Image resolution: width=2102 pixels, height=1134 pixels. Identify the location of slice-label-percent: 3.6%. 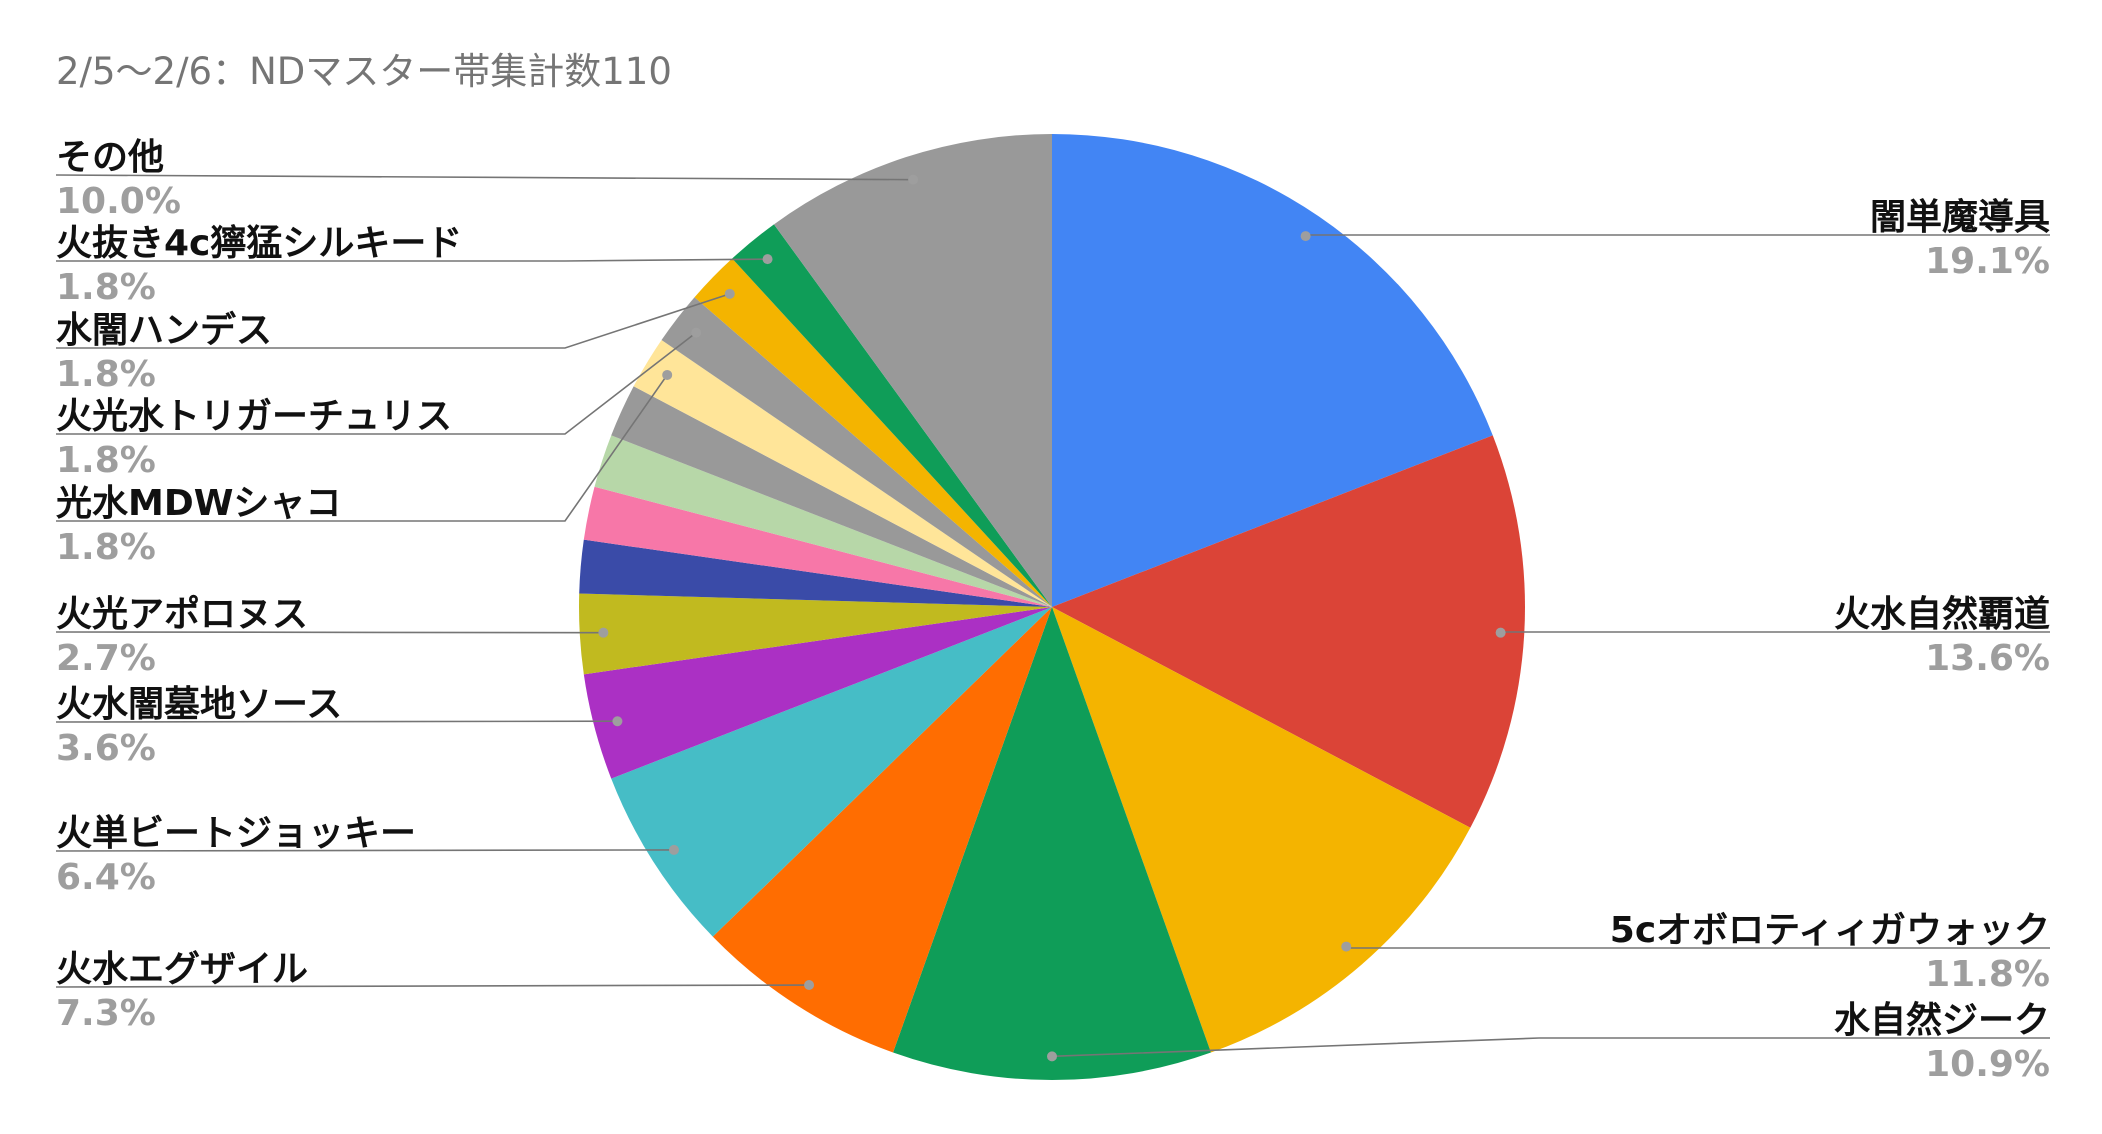
(106, 748).